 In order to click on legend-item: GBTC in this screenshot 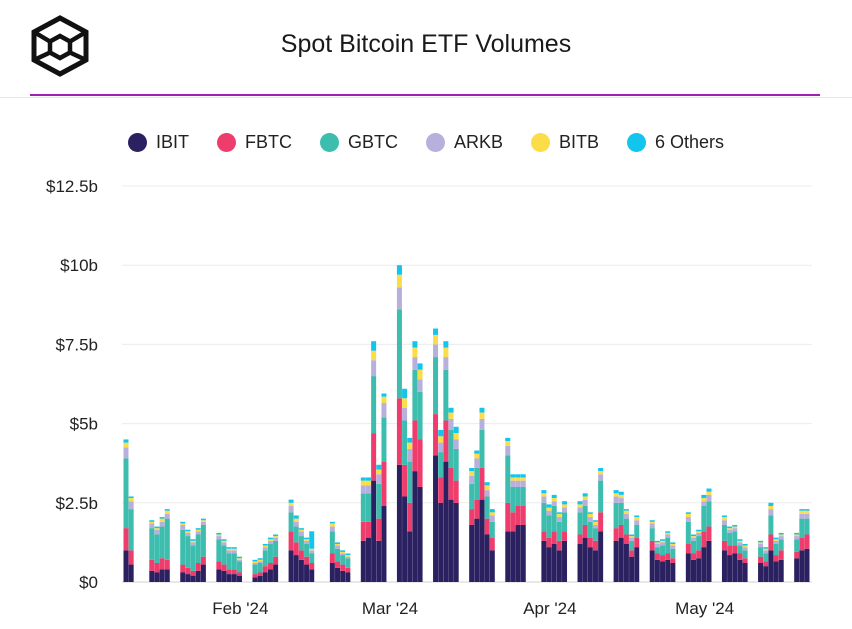, I will do `click(358, 142)`.